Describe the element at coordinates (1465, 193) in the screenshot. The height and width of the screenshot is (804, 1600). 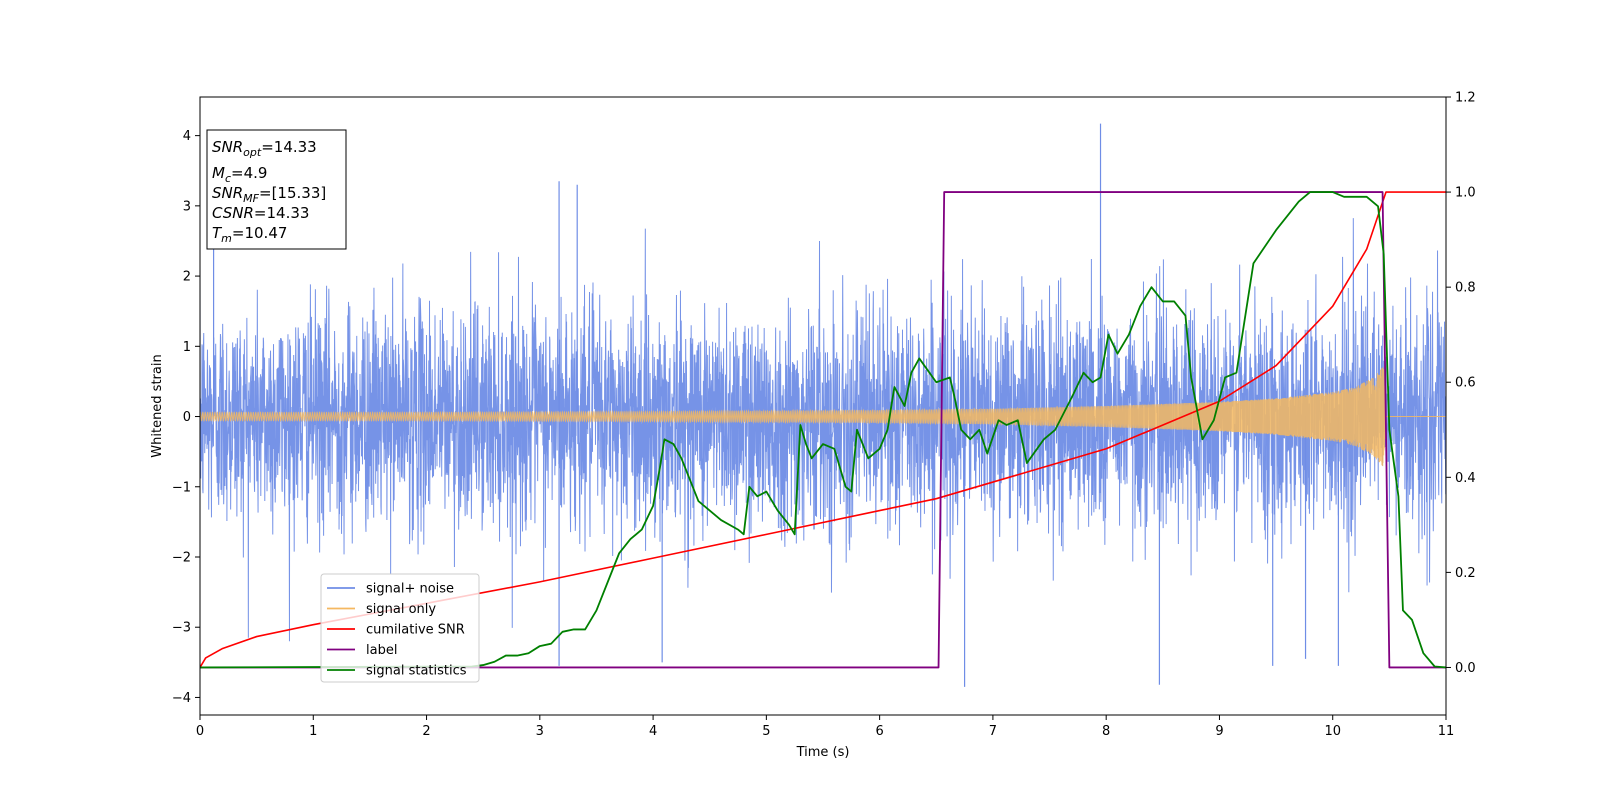
I see `y-right-tick-label: 1.0` at that location.